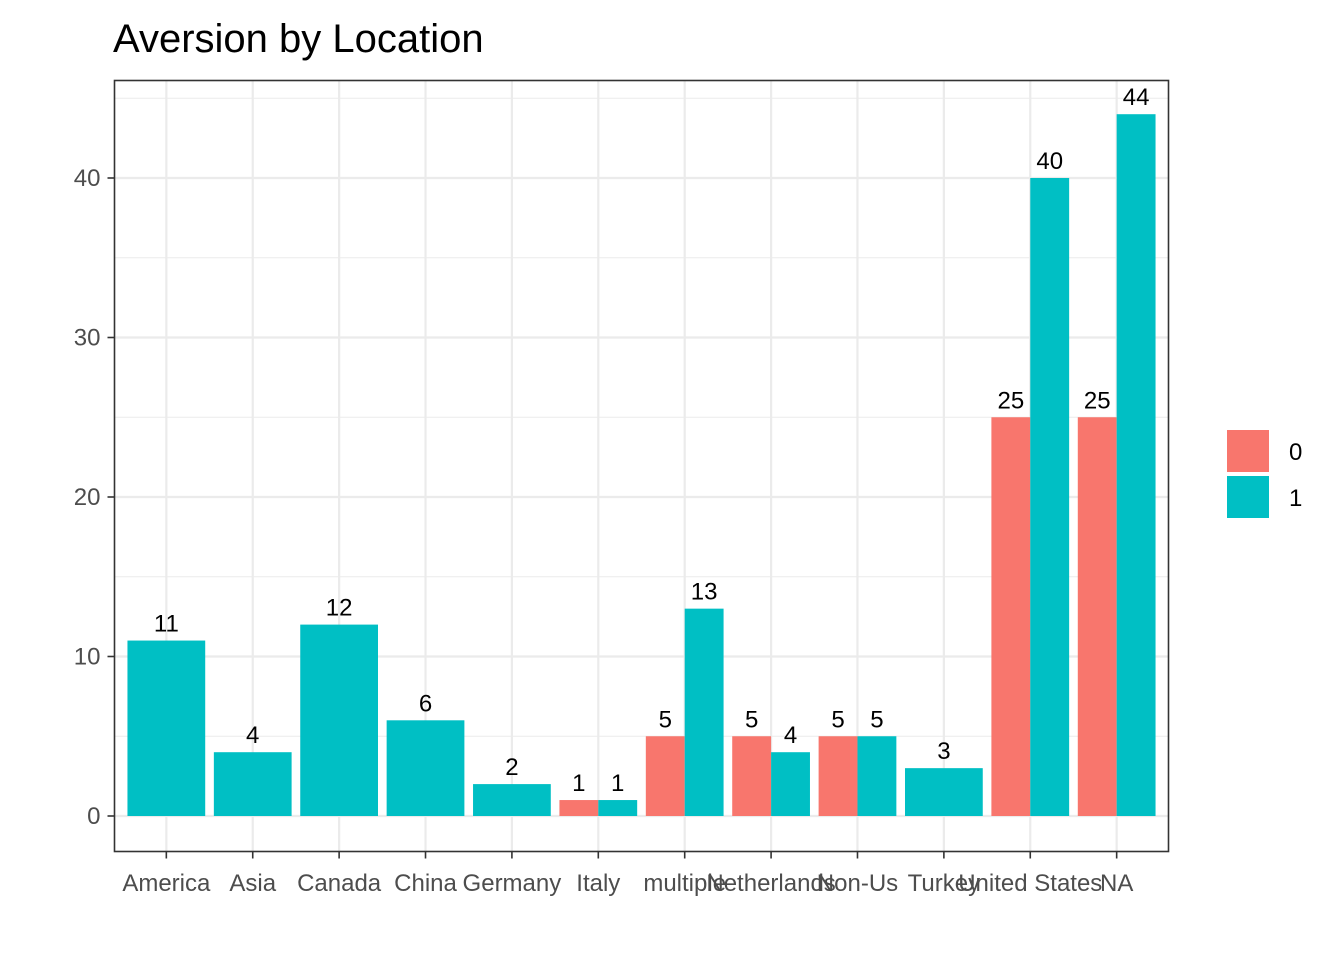 This screenshot has width=1344, height=960. I want to click on data-label: 40, so click(1049, 161).